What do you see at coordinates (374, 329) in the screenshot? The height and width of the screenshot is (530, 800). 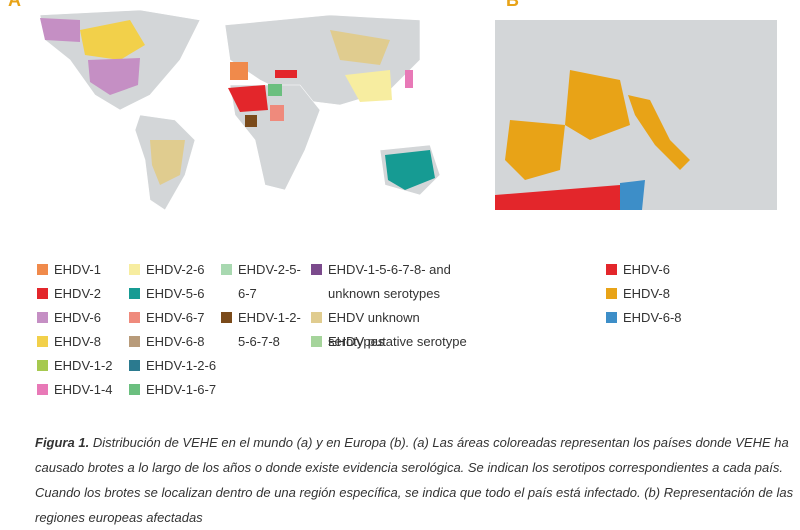 I see `legend-label: EHDV unknown serotypes` at bounding box center [374, 329].